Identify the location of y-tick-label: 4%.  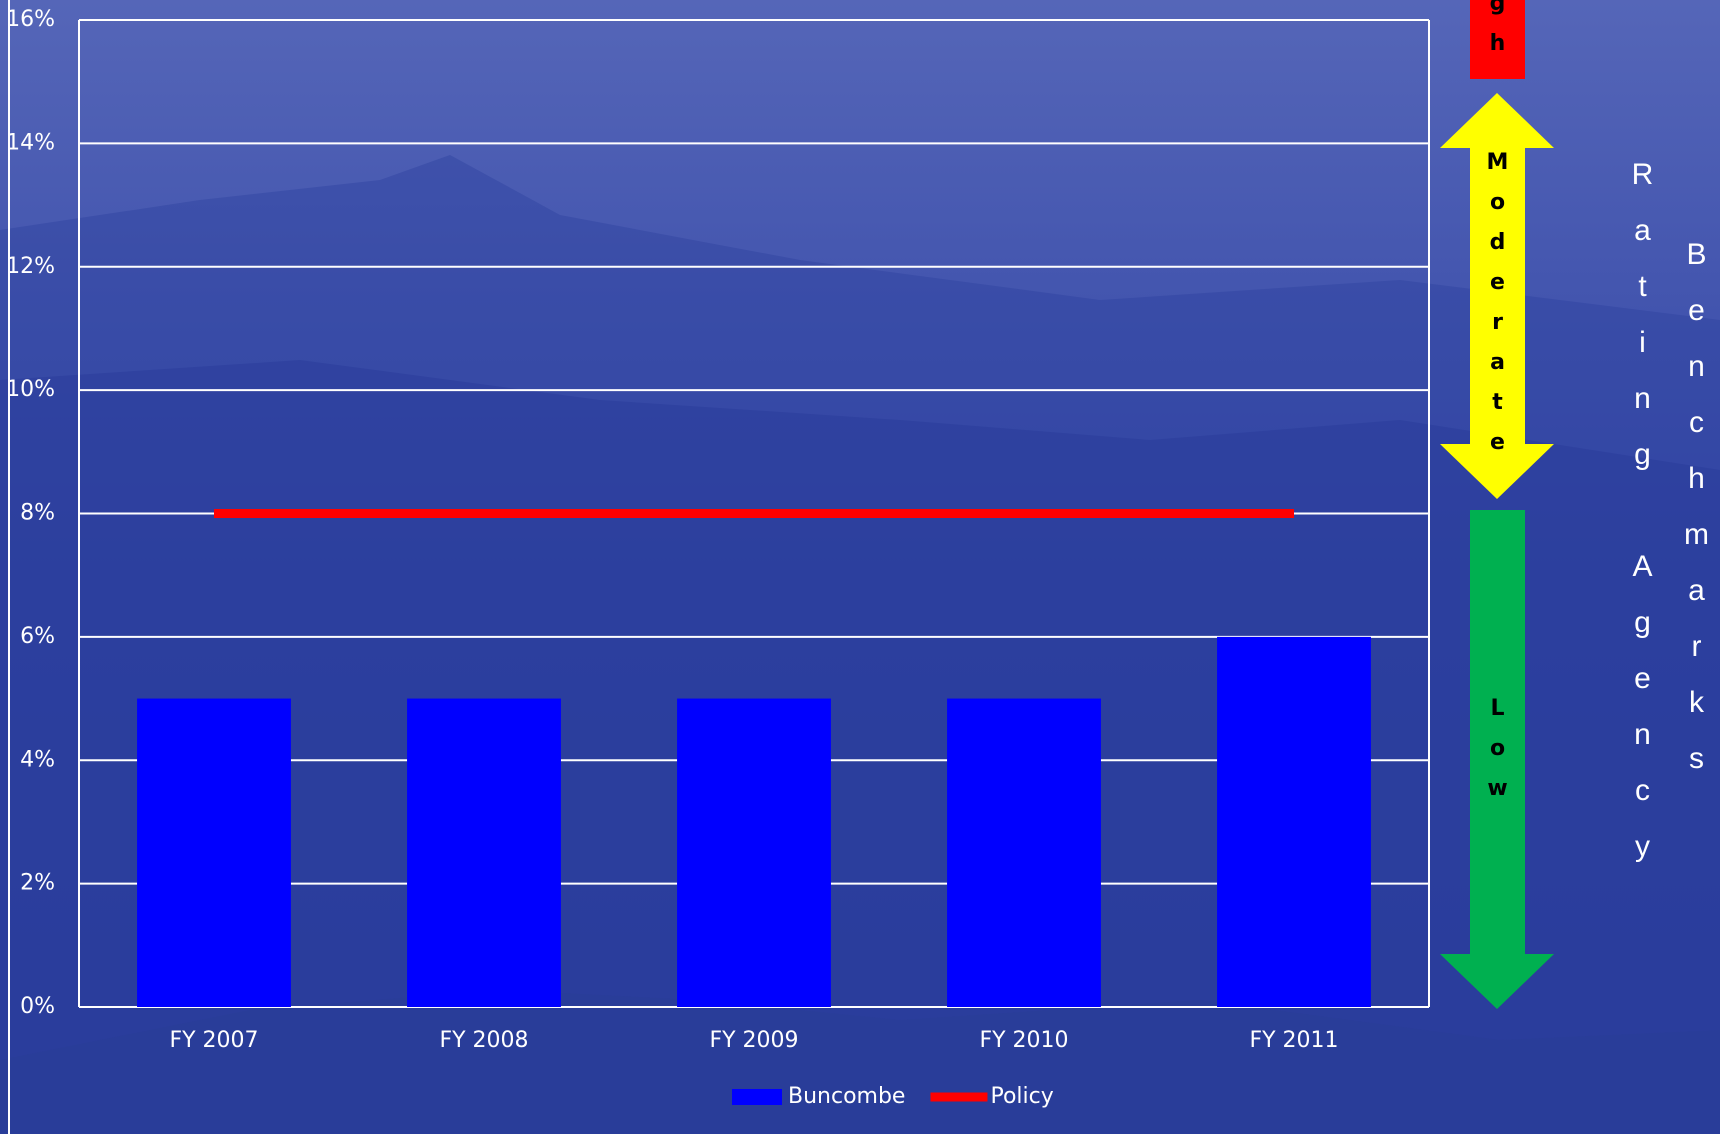
(37, 759).